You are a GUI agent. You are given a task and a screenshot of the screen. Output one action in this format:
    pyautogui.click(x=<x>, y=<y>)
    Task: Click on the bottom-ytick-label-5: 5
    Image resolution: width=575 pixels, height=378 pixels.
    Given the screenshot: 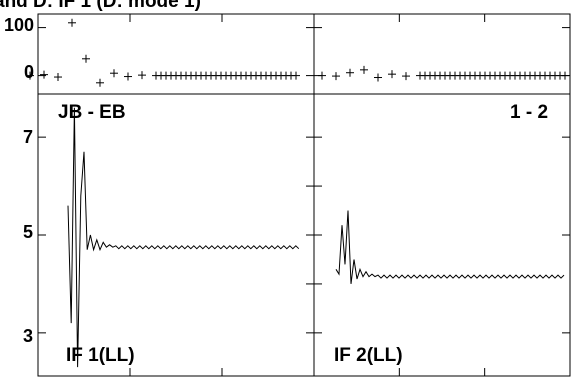 What is the action you would take?
    pyautogui.click(x=28, y=232)
    